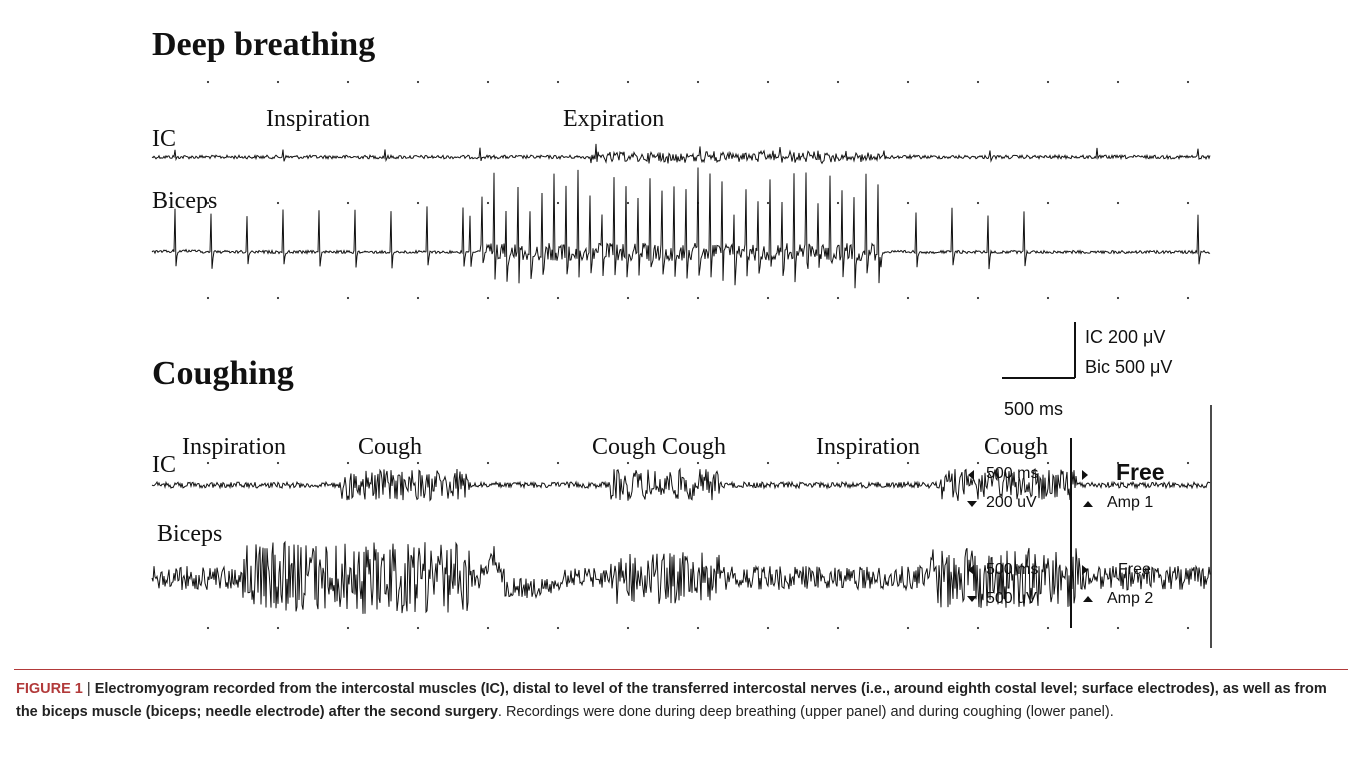 This screenshot has width=1358, height=762. What do you see at coordinates (1129, 367) in the screenshot?
I see `scale-label-bic: Bic 500 μV` at bounding box center [1129, 367].